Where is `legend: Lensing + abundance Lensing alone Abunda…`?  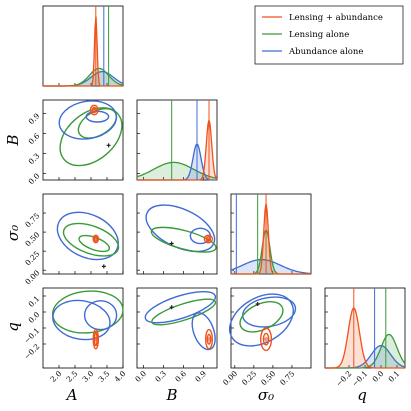 legend: Lensing + abundance Lensing alone Abunda… is located at coordinates (329, 35).